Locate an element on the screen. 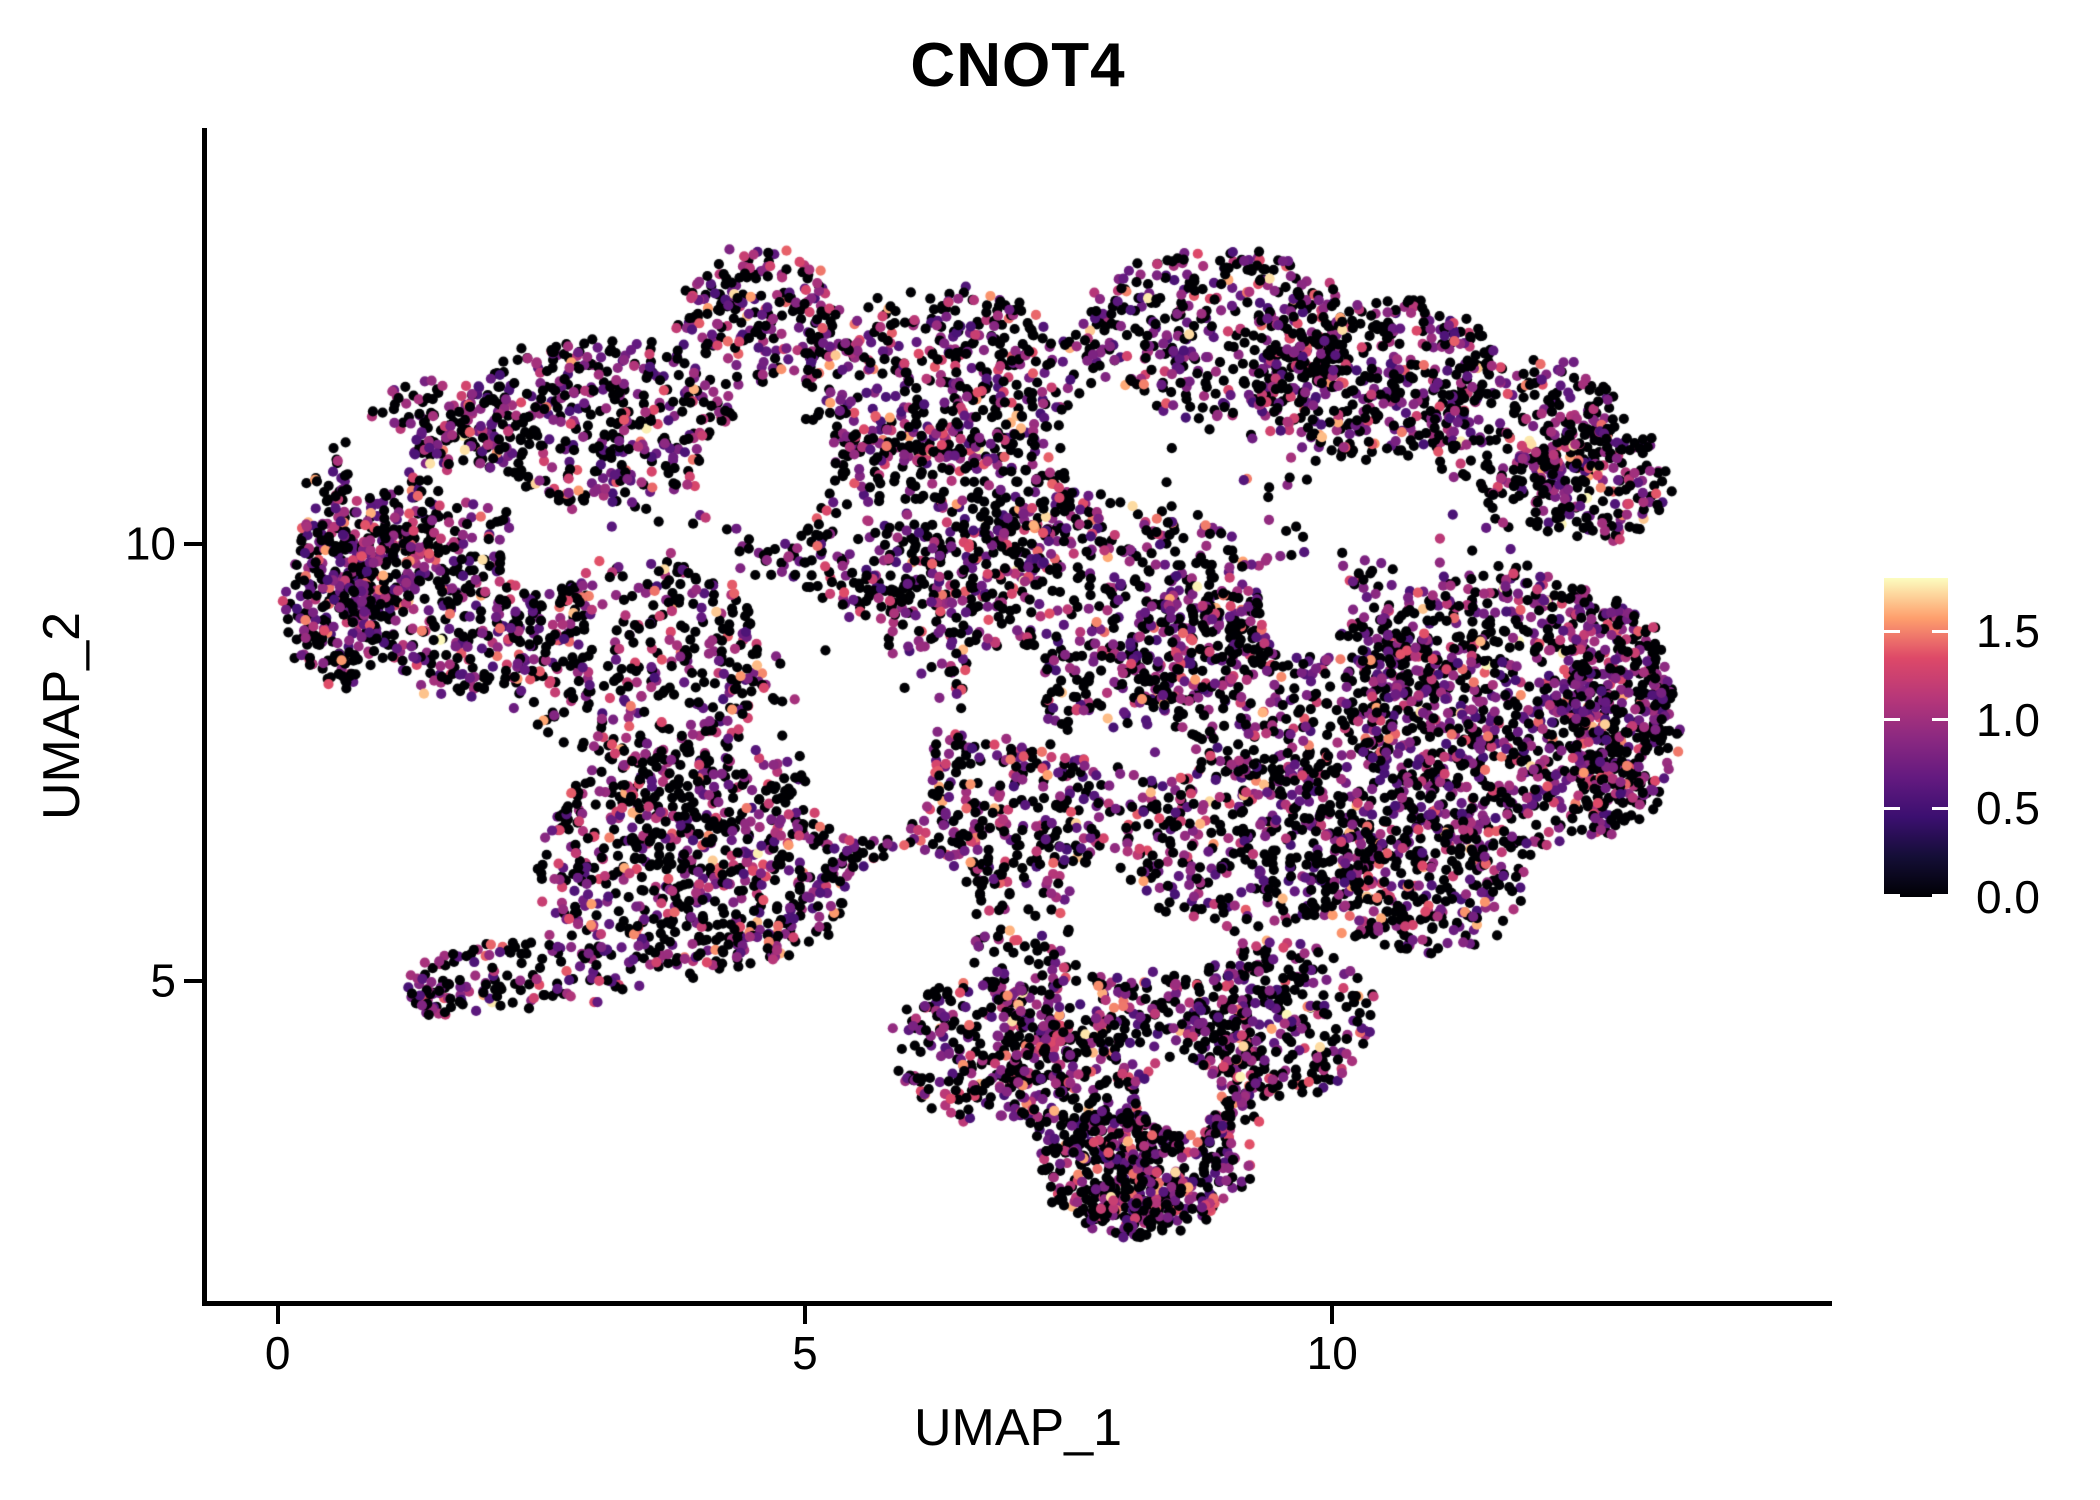  colorbar-label-1.5: 1.5 is located at coordinates (2008, 631).